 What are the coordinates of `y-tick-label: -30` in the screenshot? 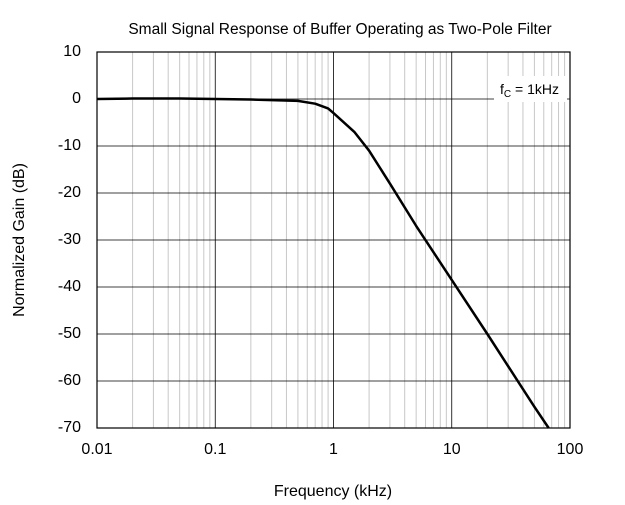 It's located at (69, 239).